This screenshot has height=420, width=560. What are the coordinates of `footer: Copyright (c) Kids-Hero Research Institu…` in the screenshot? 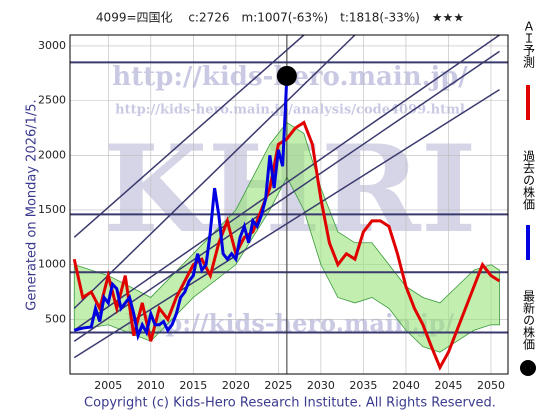 It's located at (290, 403).